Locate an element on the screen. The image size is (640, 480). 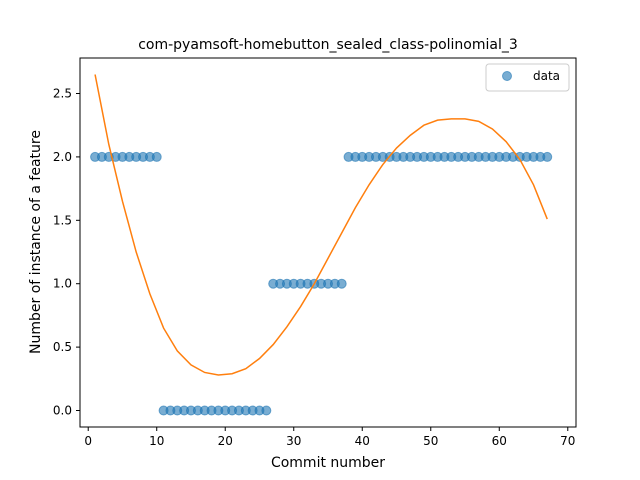
x-tick-label: 20 is located at coordinates (225, 441).